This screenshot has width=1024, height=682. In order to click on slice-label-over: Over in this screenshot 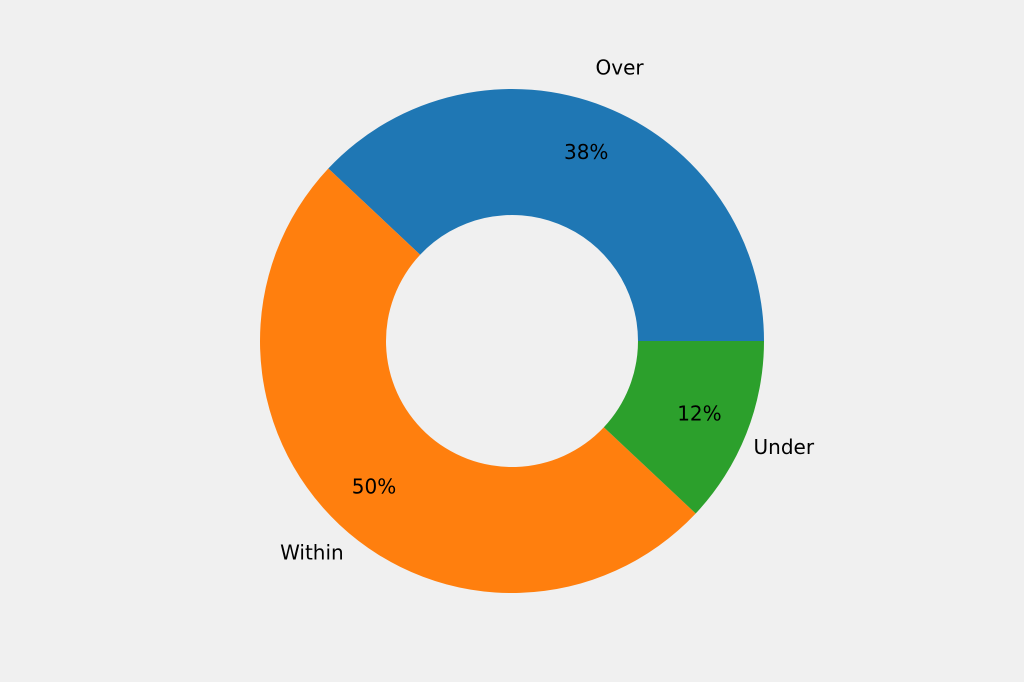, I will do `click(620, 68)`.